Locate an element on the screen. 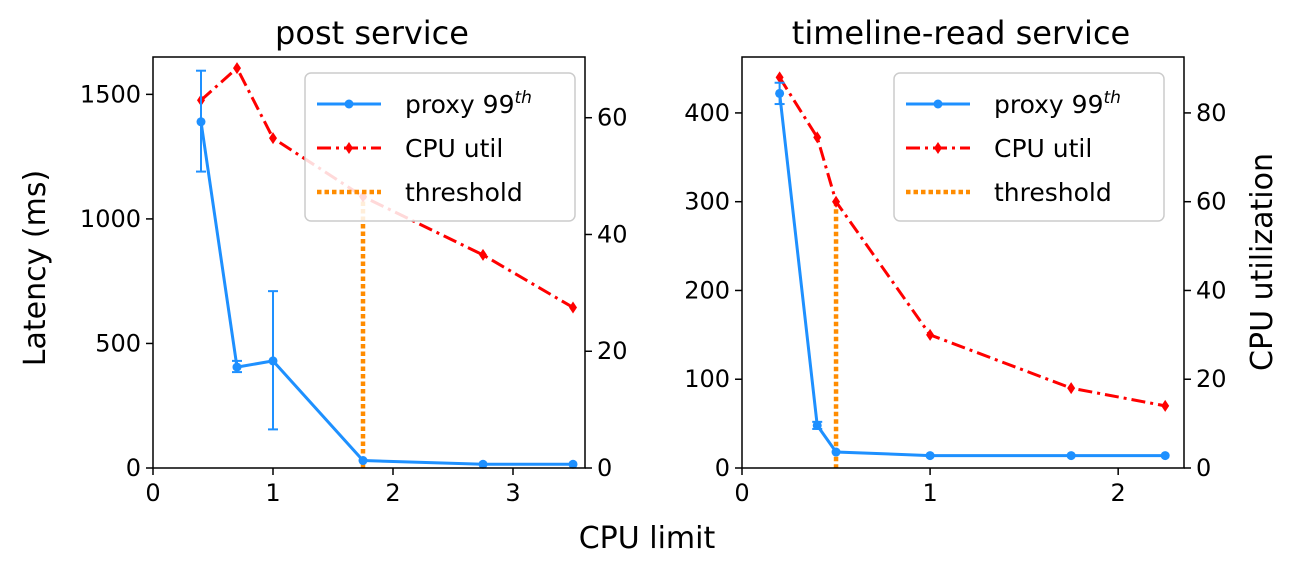  x-axis-label-cpu-limit: CPU limit is located at coordinates (647, 538).